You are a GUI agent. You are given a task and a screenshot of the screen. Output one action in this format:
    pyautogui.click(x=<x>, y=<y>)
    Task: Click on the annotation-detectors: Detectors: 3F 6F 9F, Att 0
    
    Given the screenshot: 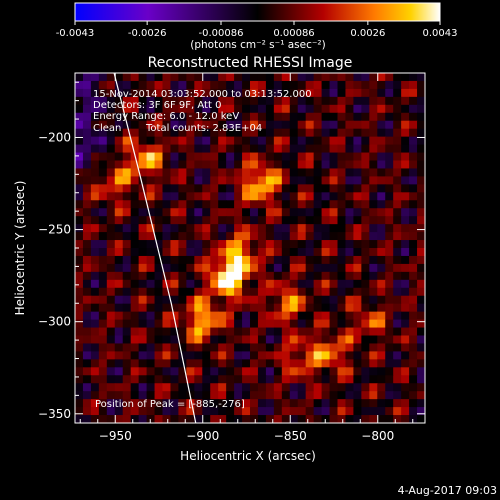 What is the action you would take?
    pyautogui.click(x=157, y=105)
    